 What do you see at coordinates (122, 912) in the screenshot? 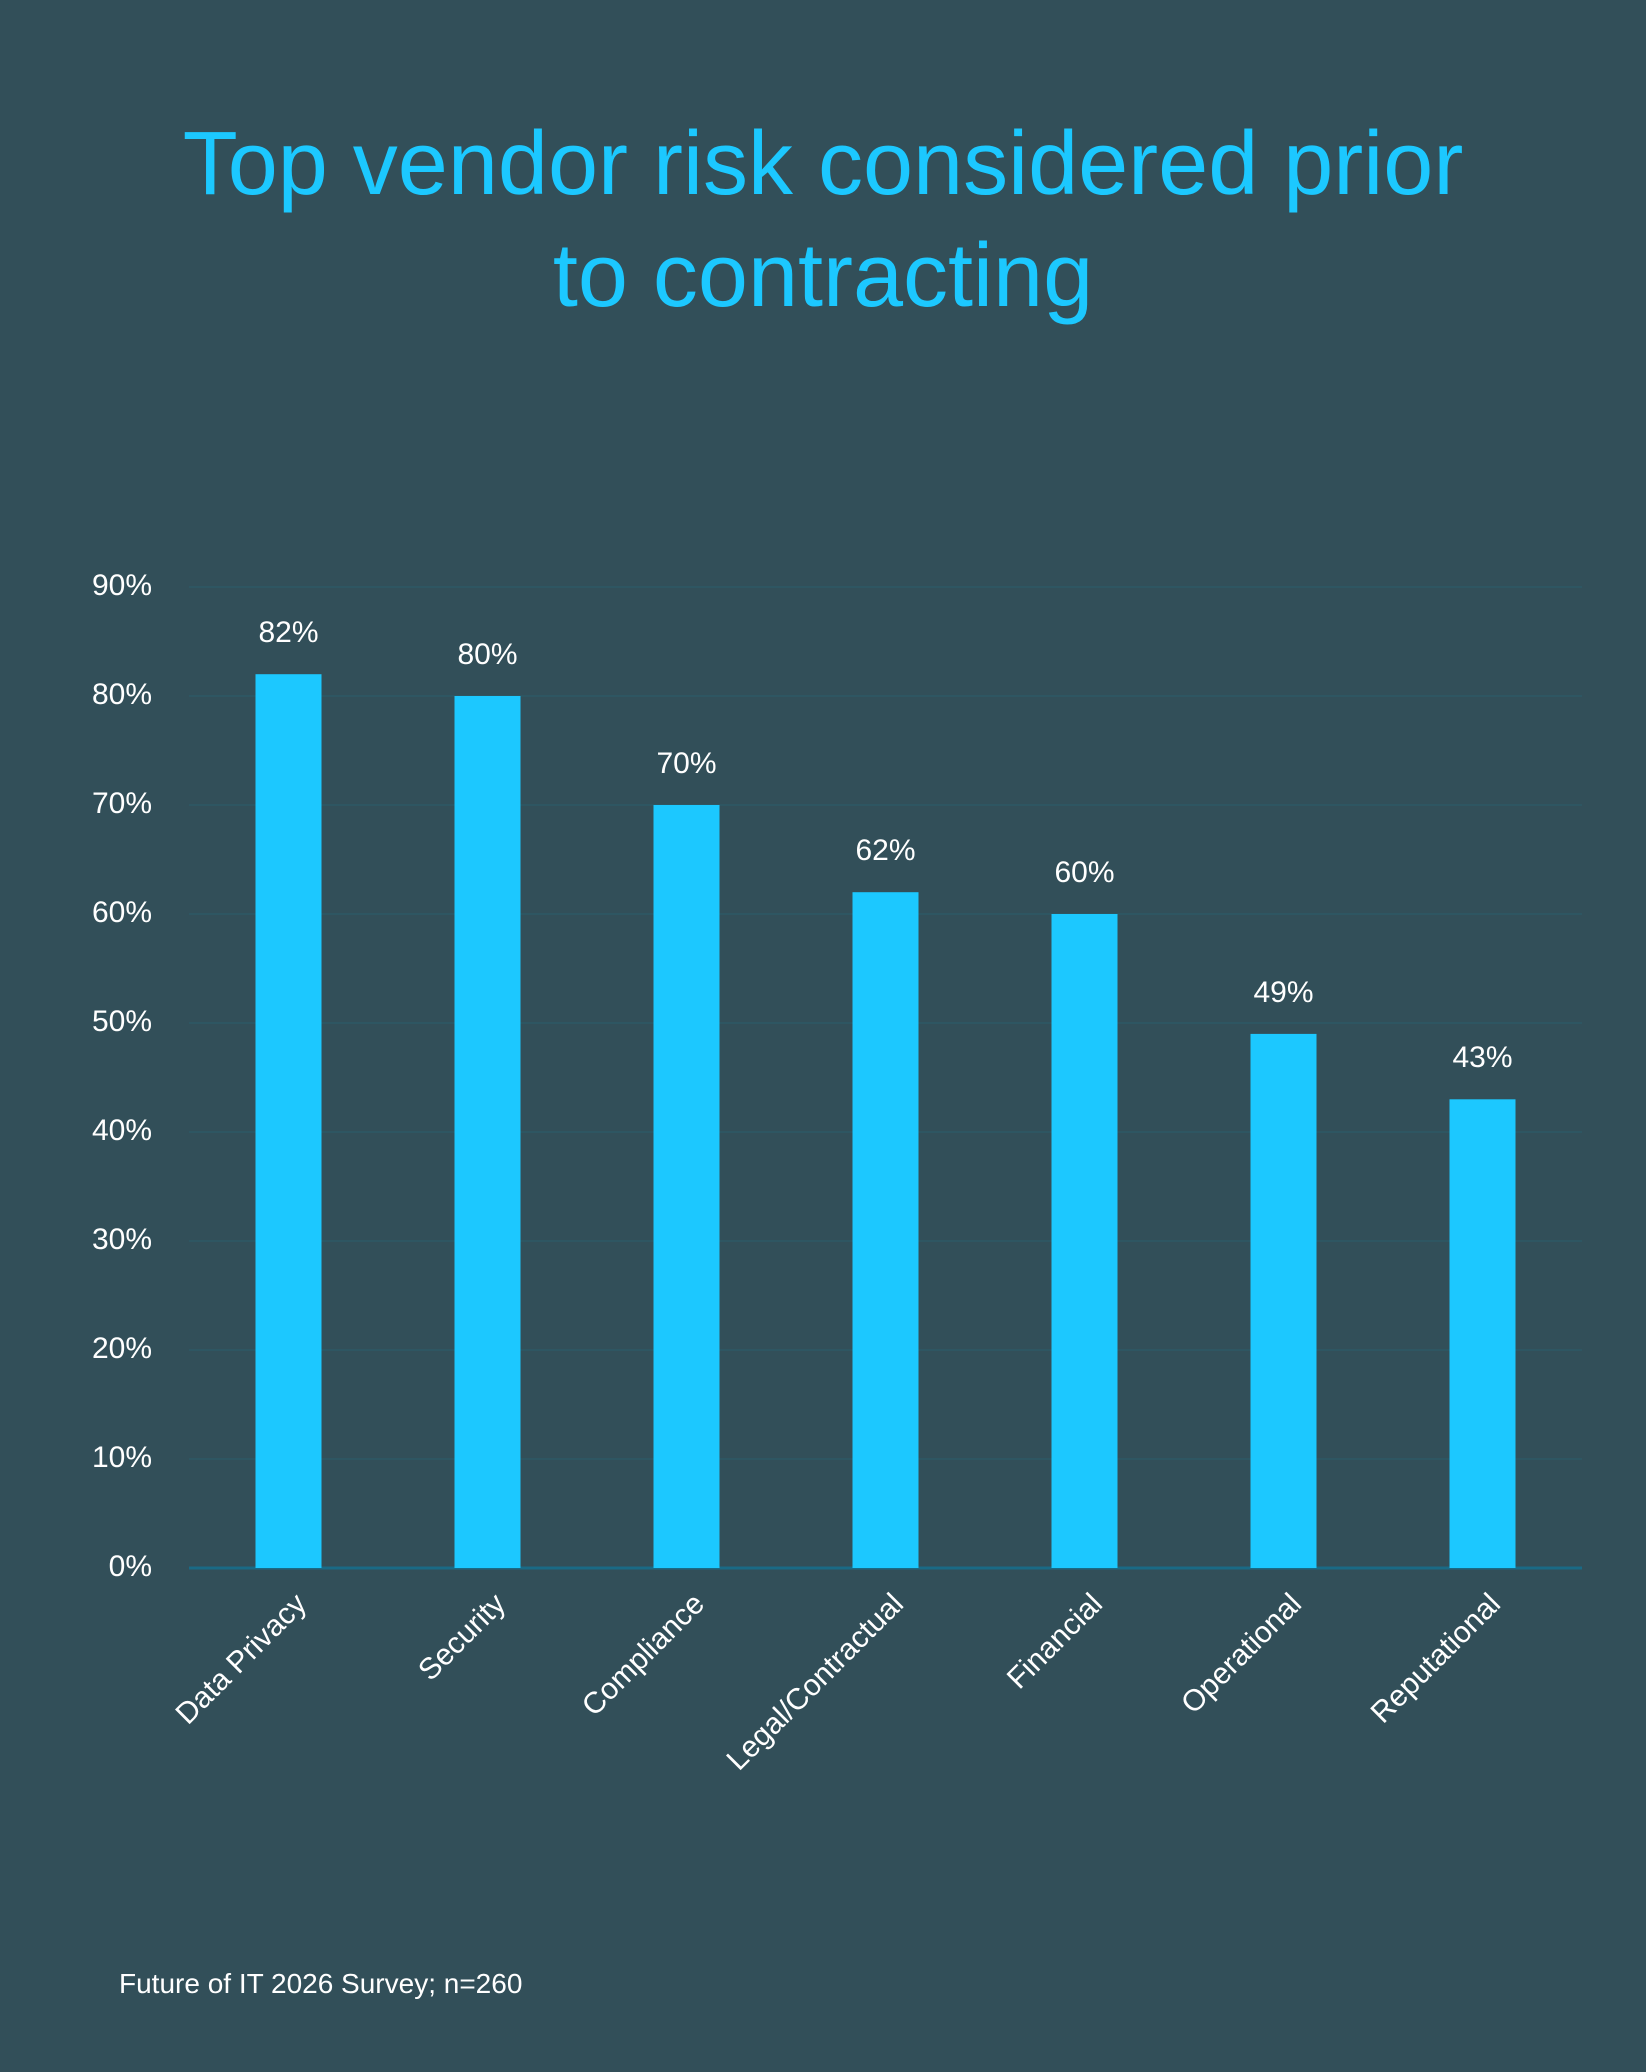
I see `y-tick-label: 60%` at bounding box center [122, 912].